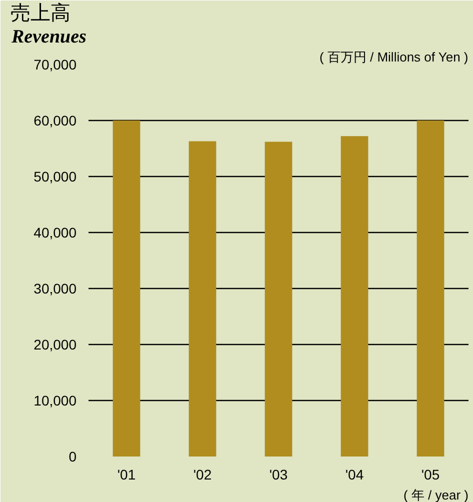 The image size is (473, 502). I want to click on y-tick-label: 20,000, so click(55, 344).